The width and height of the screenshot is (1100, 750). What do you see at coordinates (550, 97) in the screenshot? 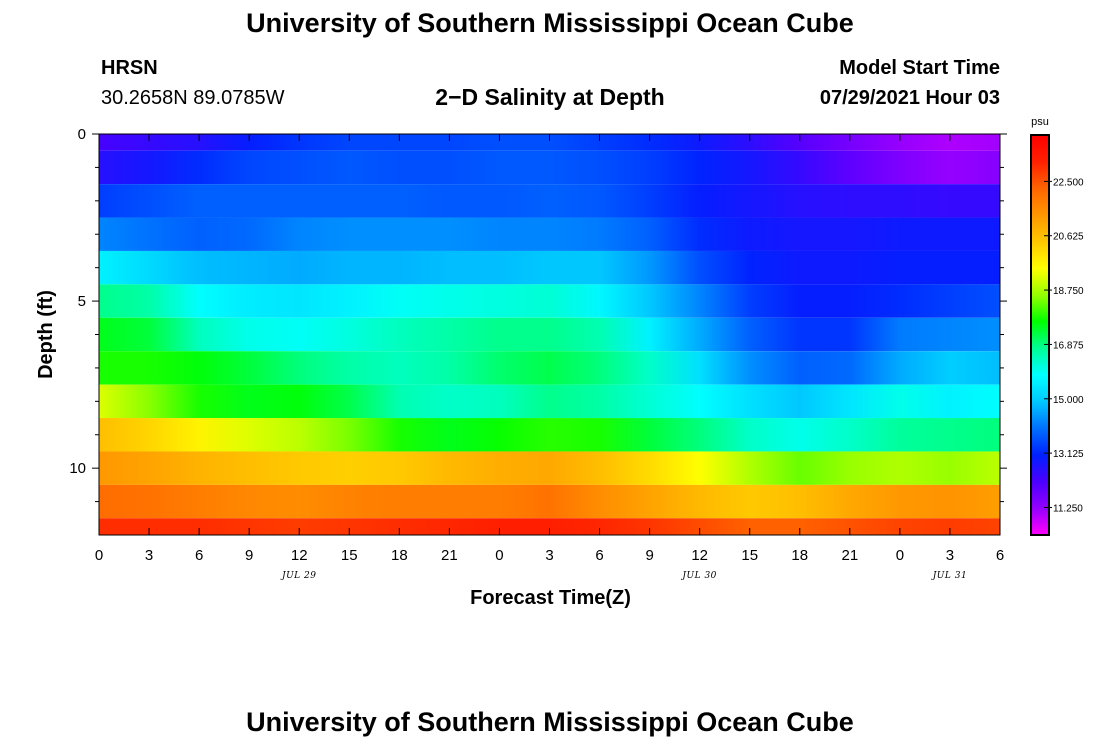
I see `plot-title: 2−D Salinity at Depth` at bounding box center [550, 97].